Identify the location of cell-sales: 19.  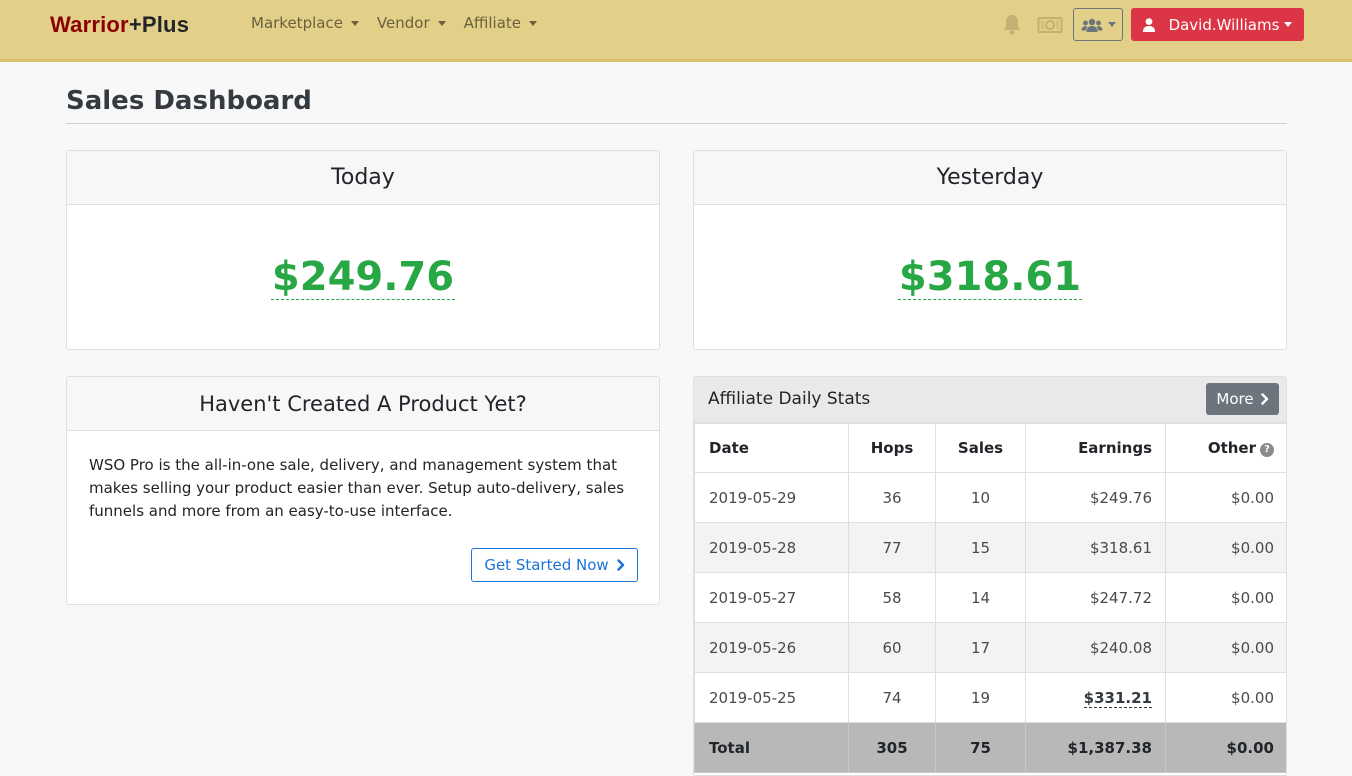
(980, 697).